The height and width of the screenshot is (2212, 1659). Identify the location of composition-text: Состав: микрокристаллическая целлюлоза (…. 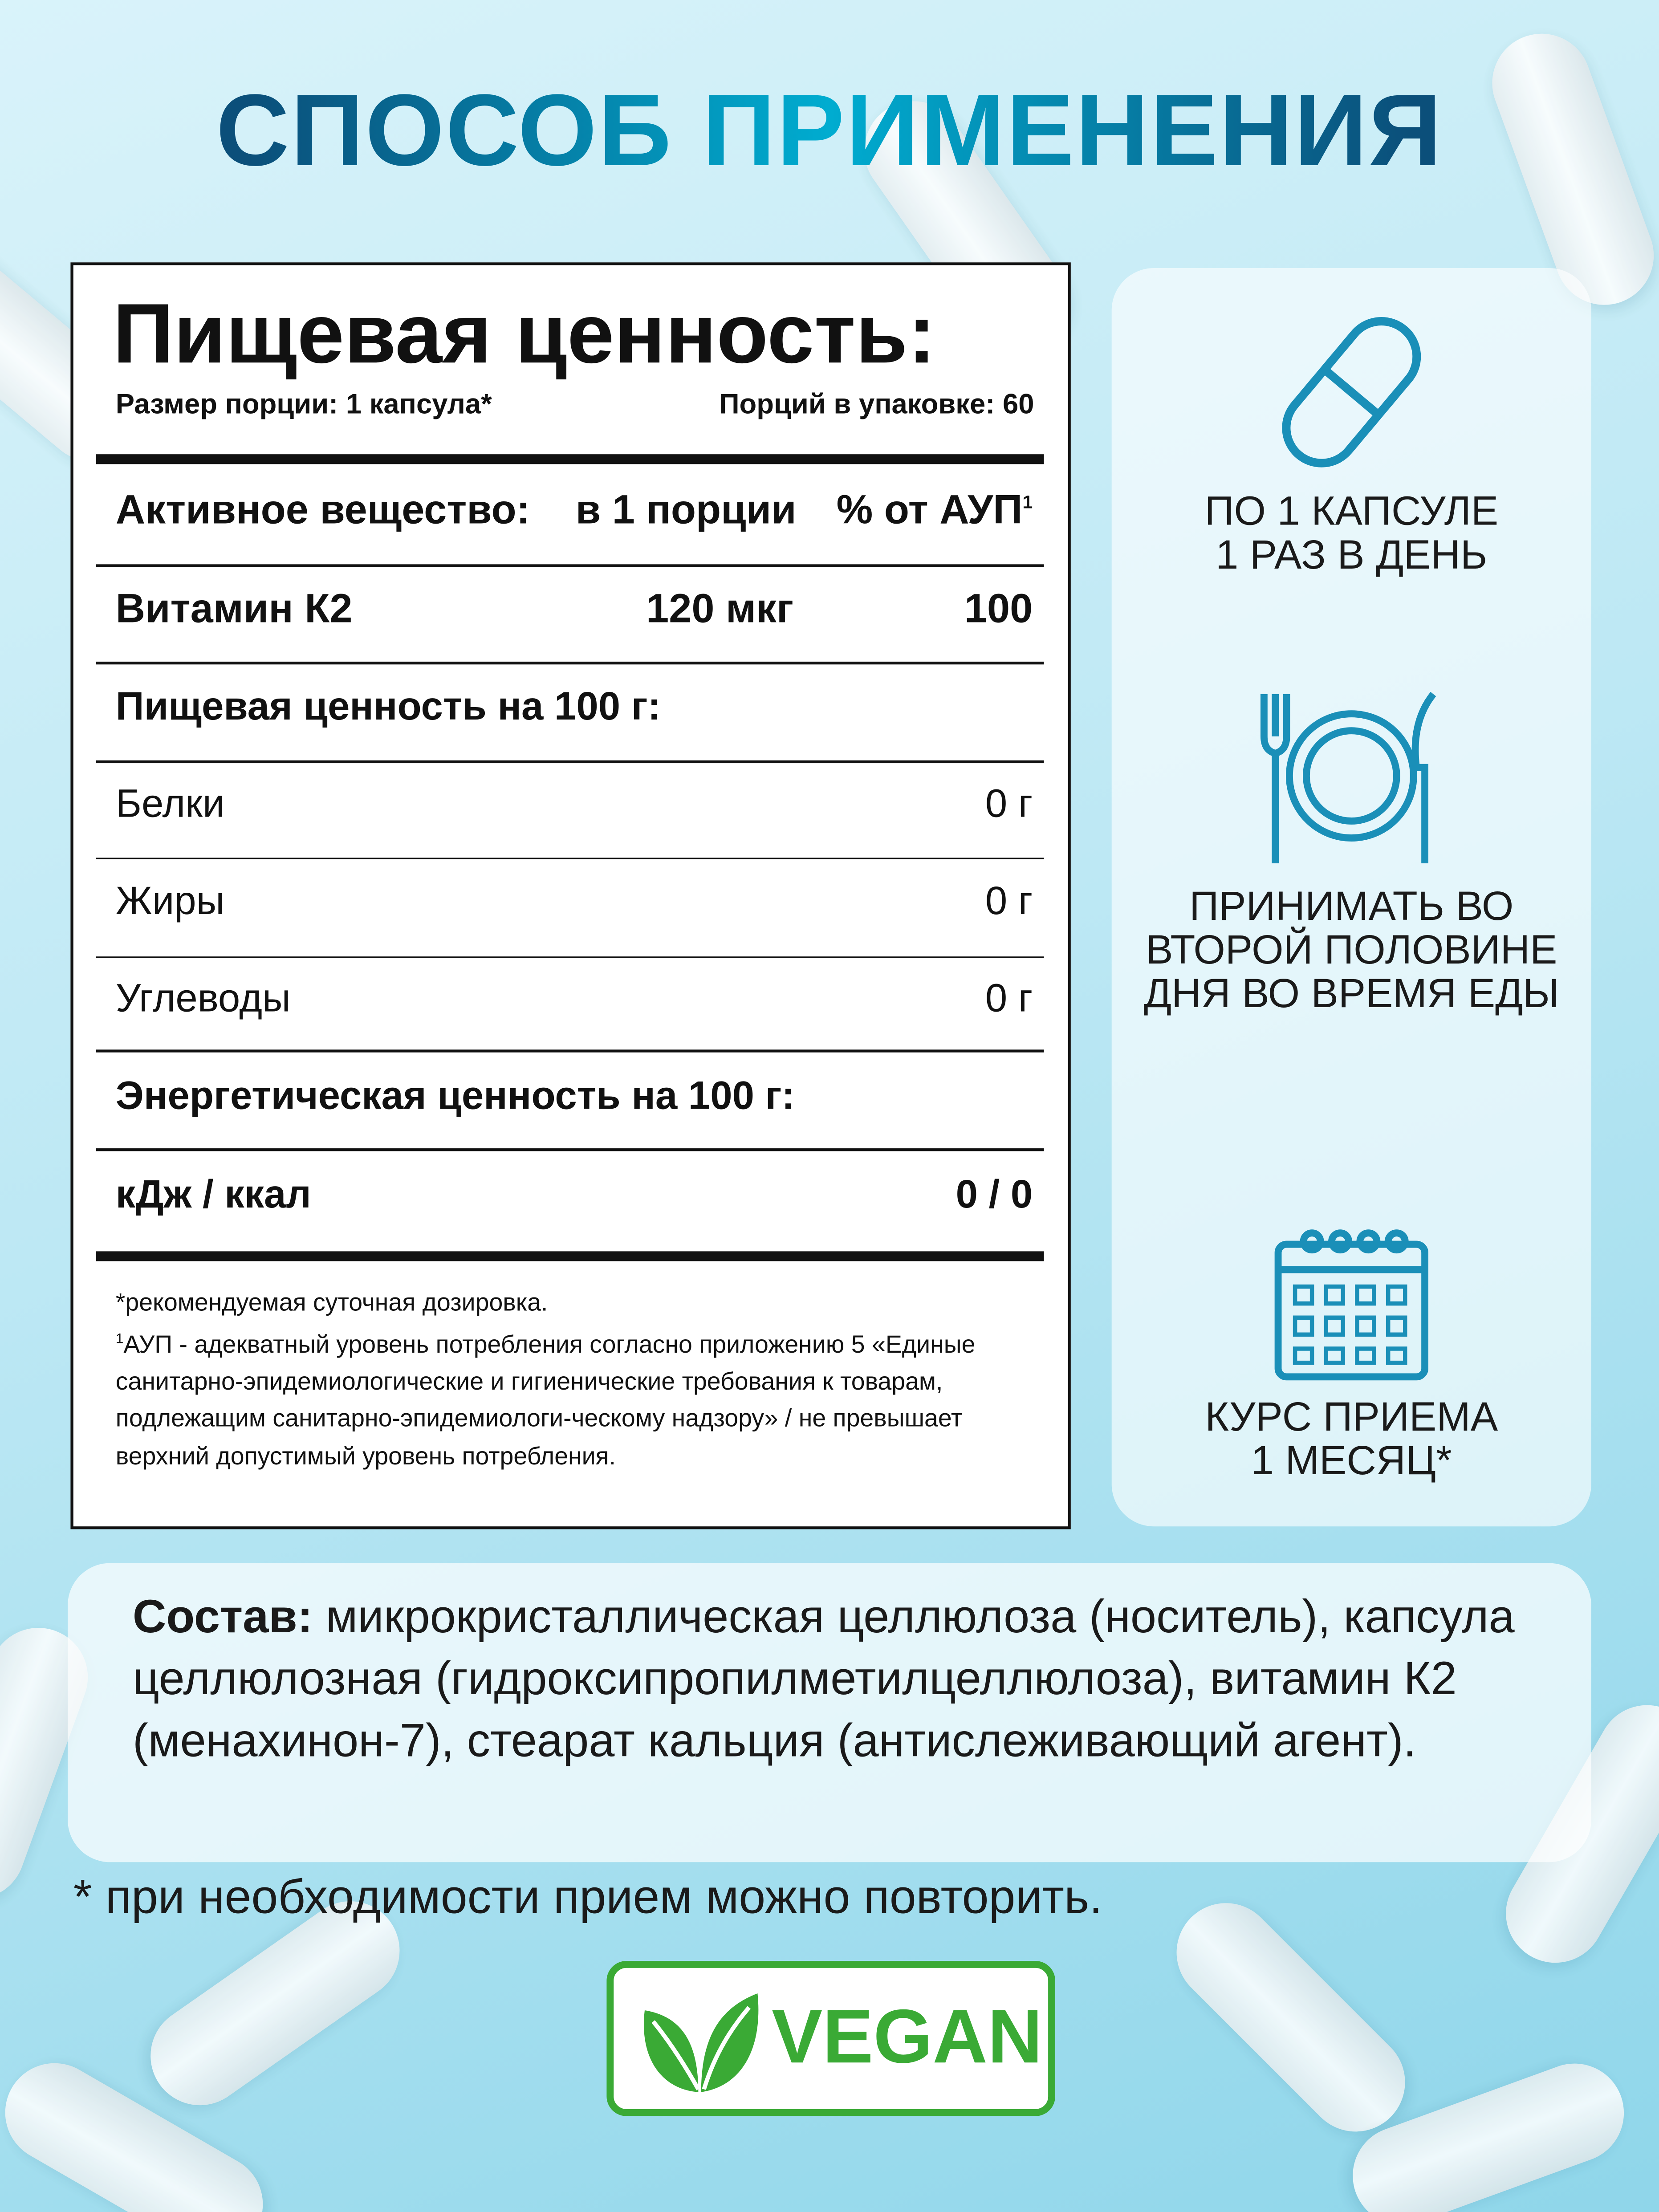
(823, 1678).